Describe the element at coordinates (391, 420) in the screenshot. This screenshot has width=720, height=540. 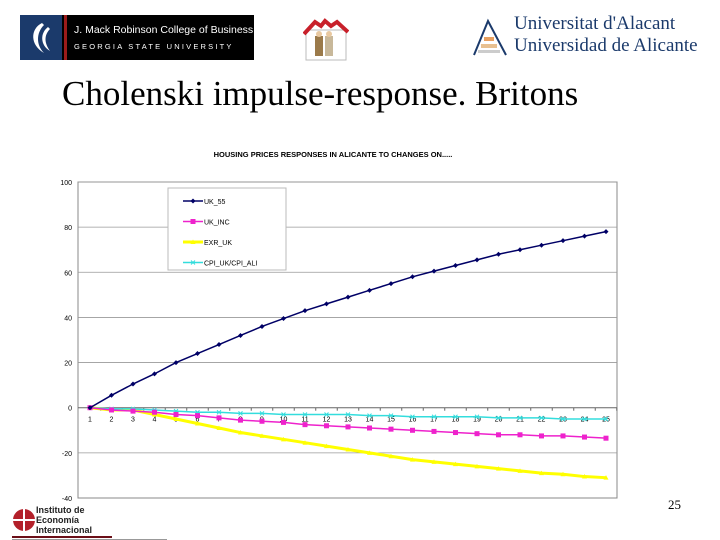
I see `x-tick-label: 15` at that location.